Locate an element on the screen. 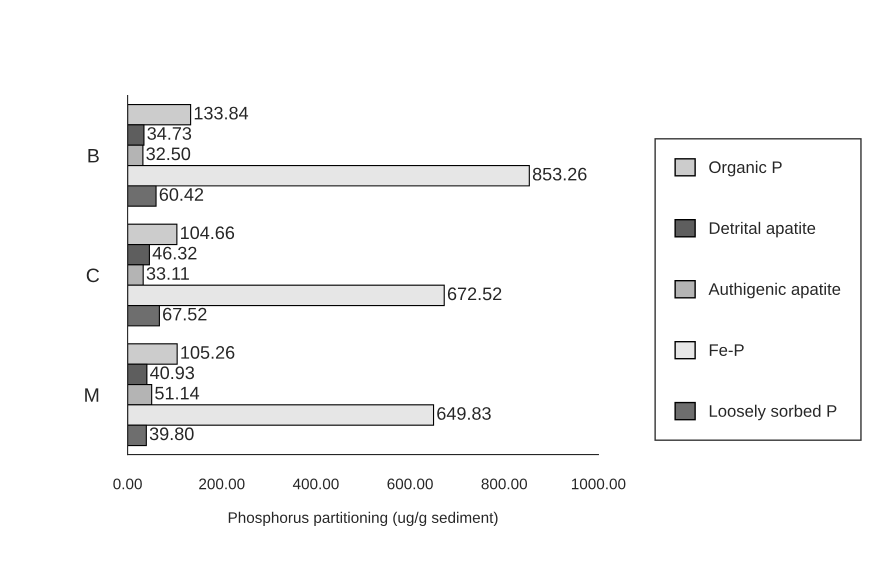 Image resolution: width=880 pixels, height=579 pixels. data-label: 60.42 is located at coordinates (182, 194).